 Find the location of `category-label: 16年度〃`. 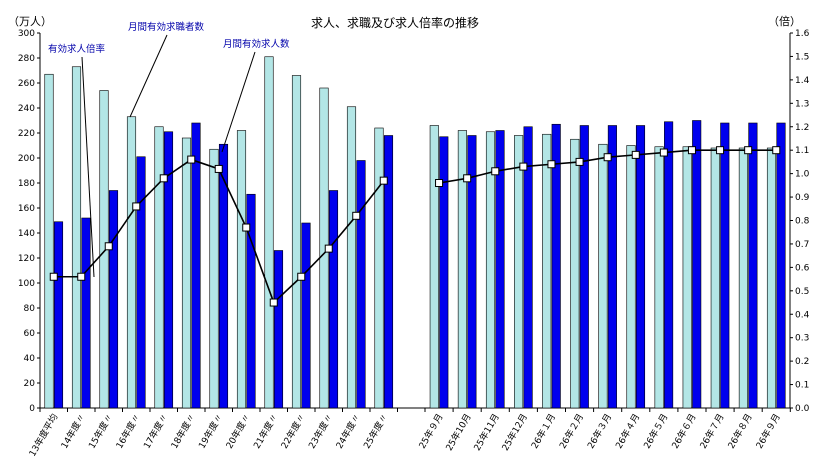

category-label: 16年度〃 is located at coordinates (128, 431).